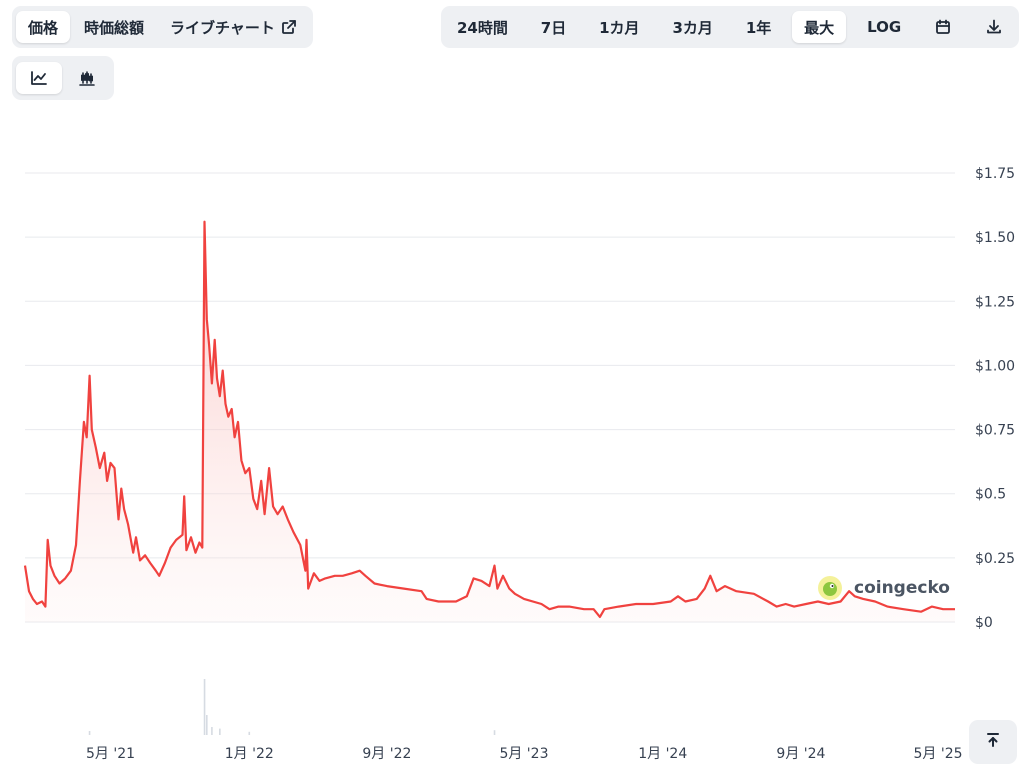  Describe the element at coordinates (937, 754) in the screenshot. I see `x-tick-label: 5月 '25` at that location.